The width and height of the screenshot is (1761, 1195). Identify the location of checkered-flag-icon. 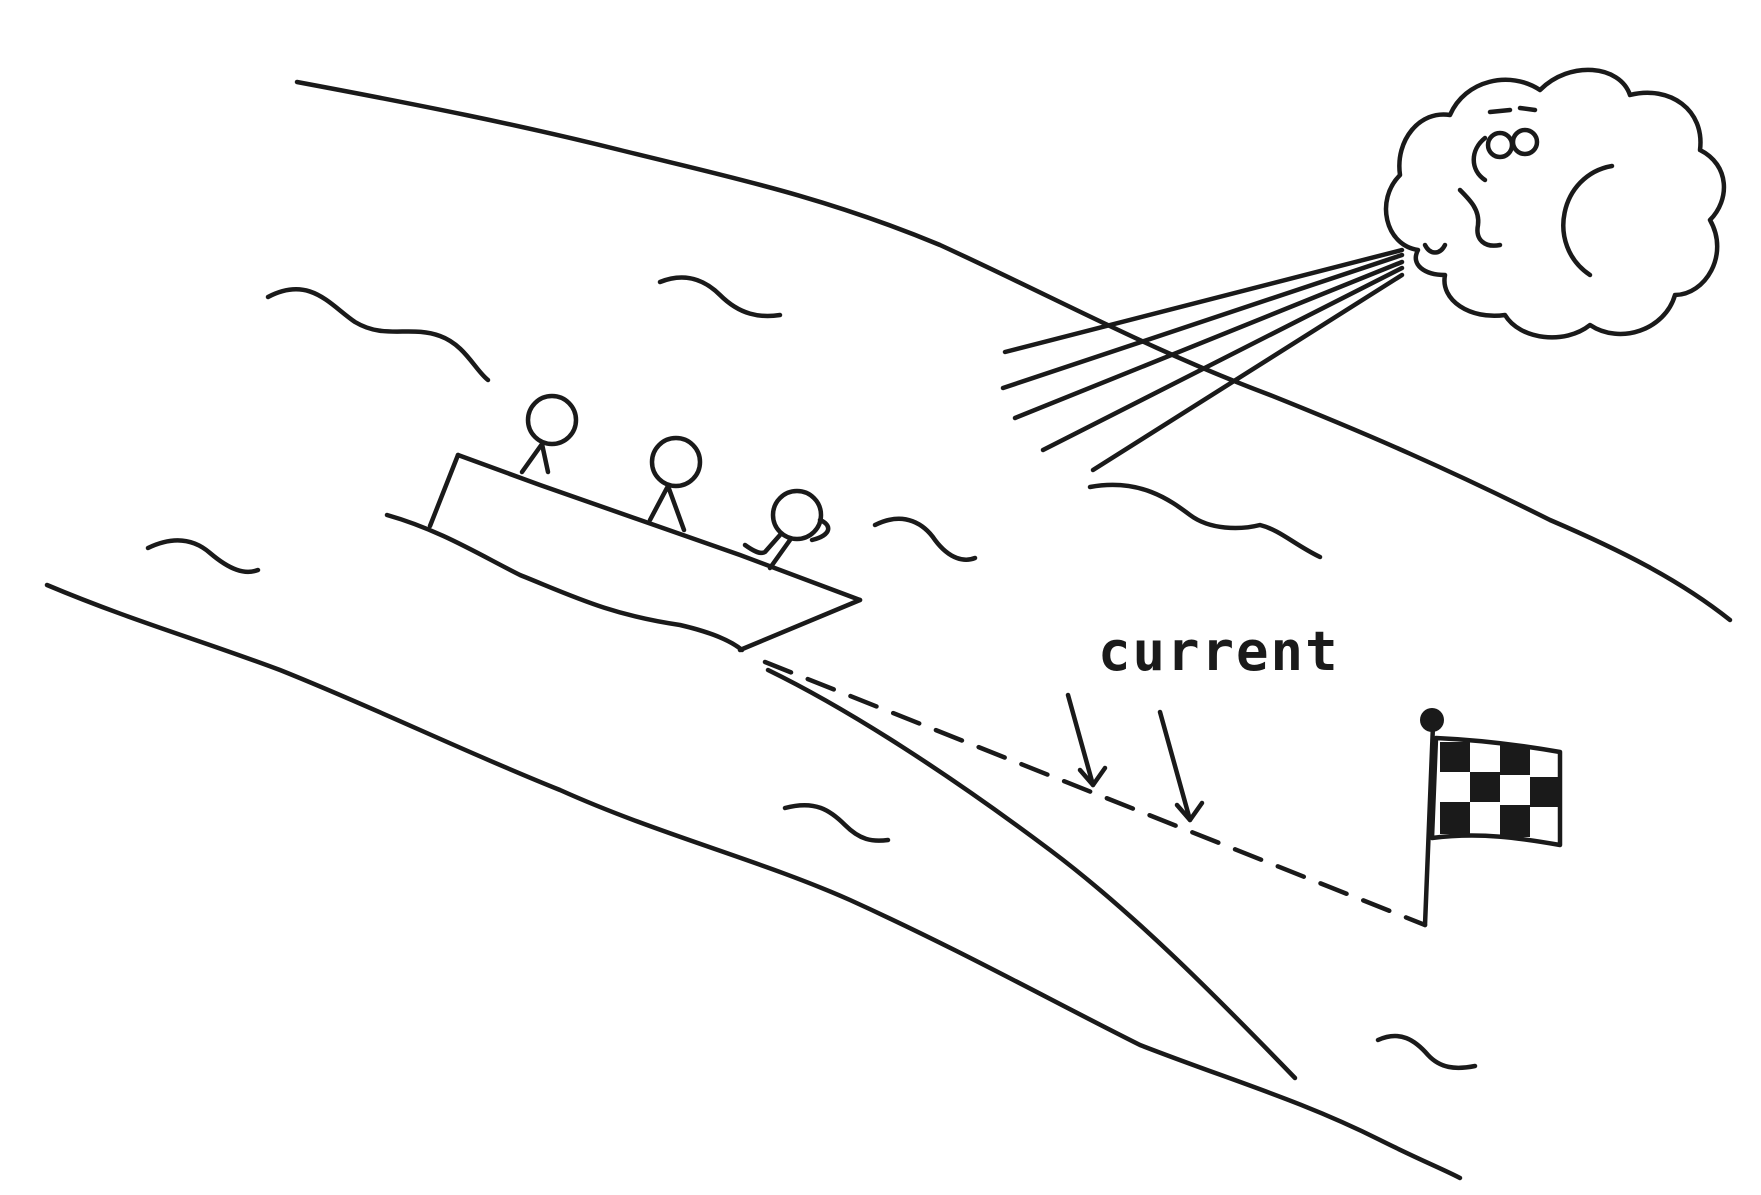
(1491, 818).